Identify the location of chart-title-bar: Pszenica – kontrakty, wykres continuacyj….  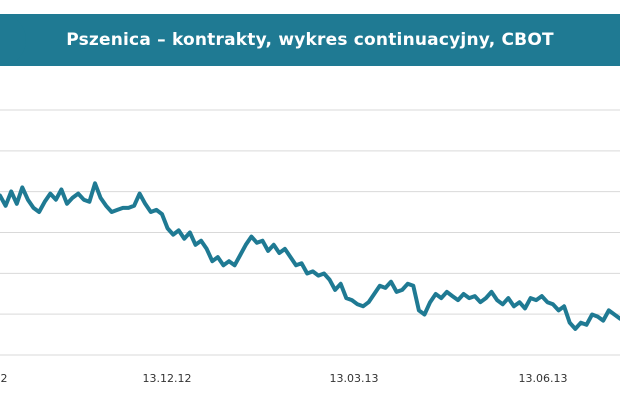
(310, 40).